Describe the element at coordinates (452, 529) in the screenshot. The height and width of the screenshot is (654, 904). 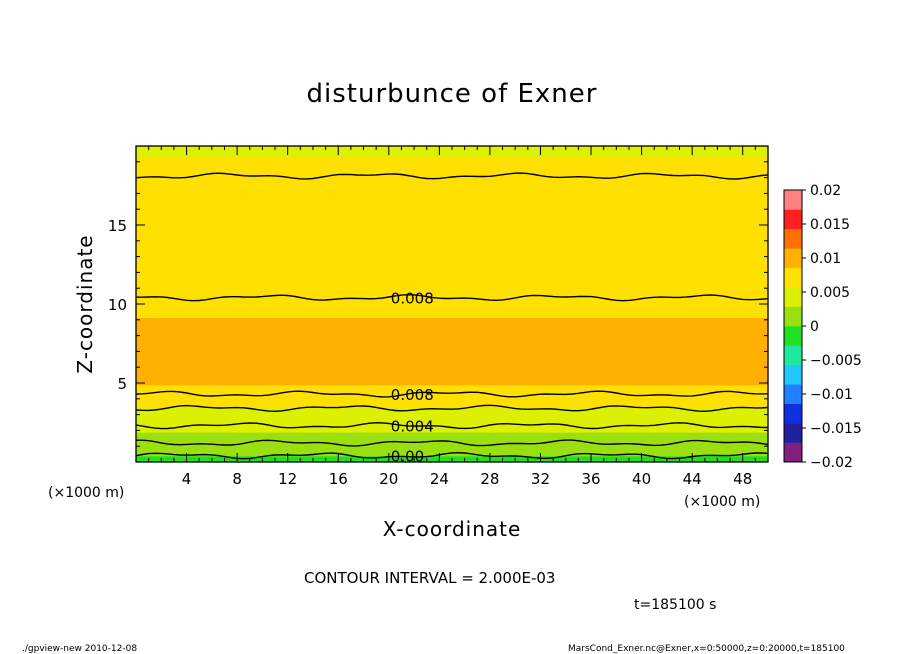
I see `x-axis-label: X-coordinate` at that location.